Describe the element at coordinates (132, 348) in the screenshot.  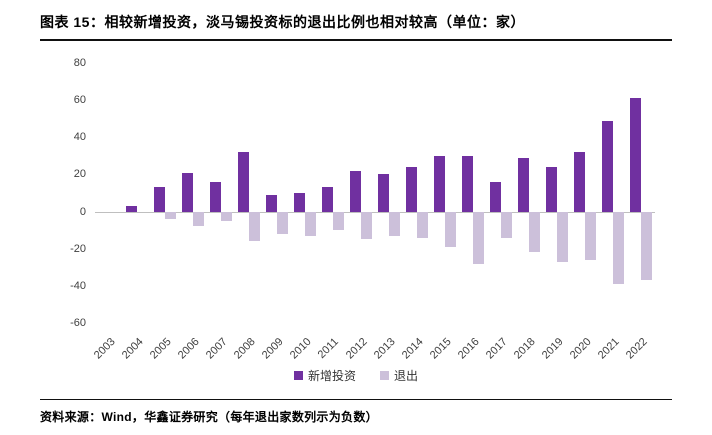
I see `x-axis-label: 2004` at that location.